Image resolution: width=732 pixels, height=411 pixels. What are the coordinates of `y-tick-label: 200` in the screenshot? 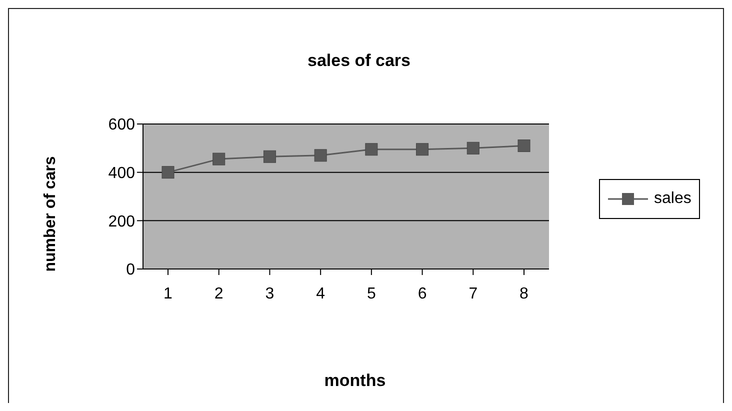 It's located at (122, 221).